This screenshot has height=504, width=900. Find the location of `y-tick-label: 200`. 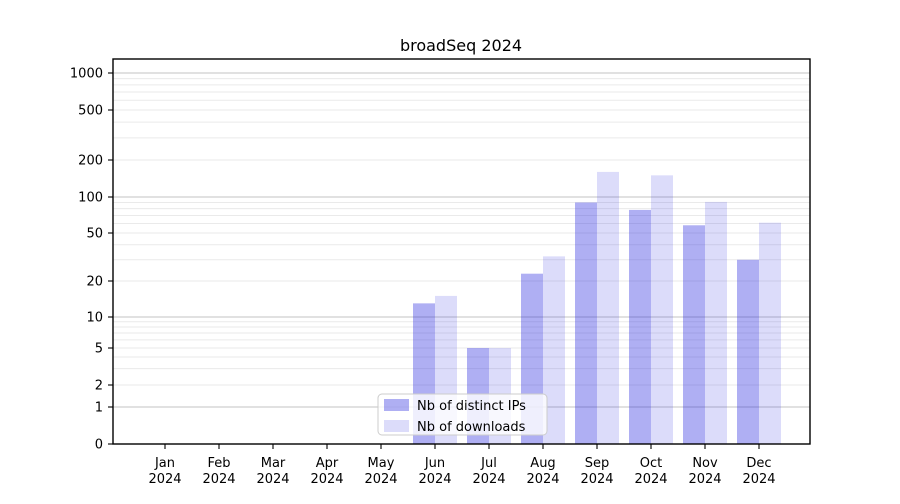

y-tick-label: 200 is located at coordinates (90, 161).